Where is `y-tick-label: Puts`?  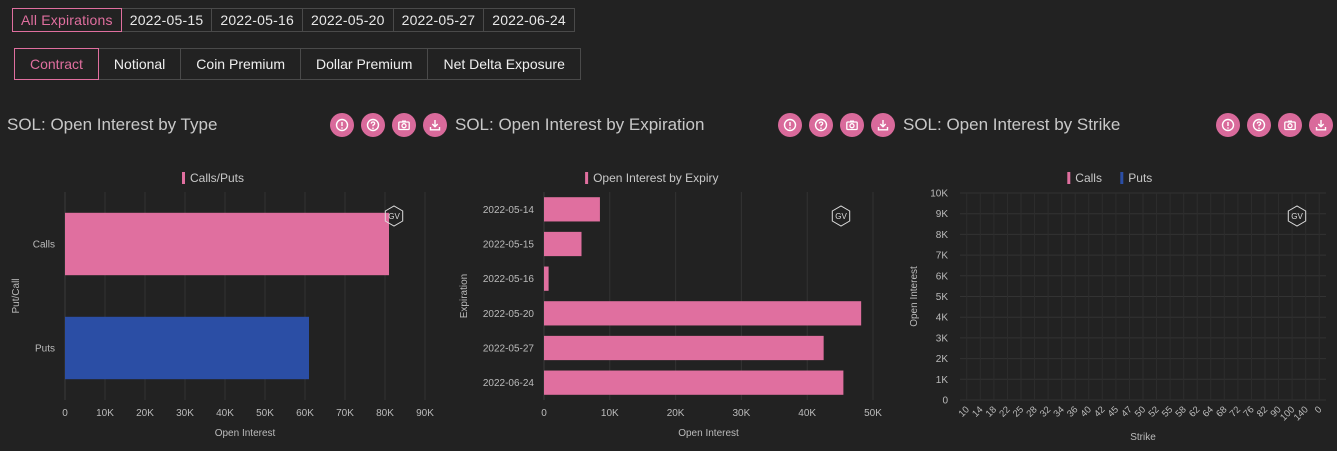 y-tick-label: Puts is located at coordinates (45, 349).